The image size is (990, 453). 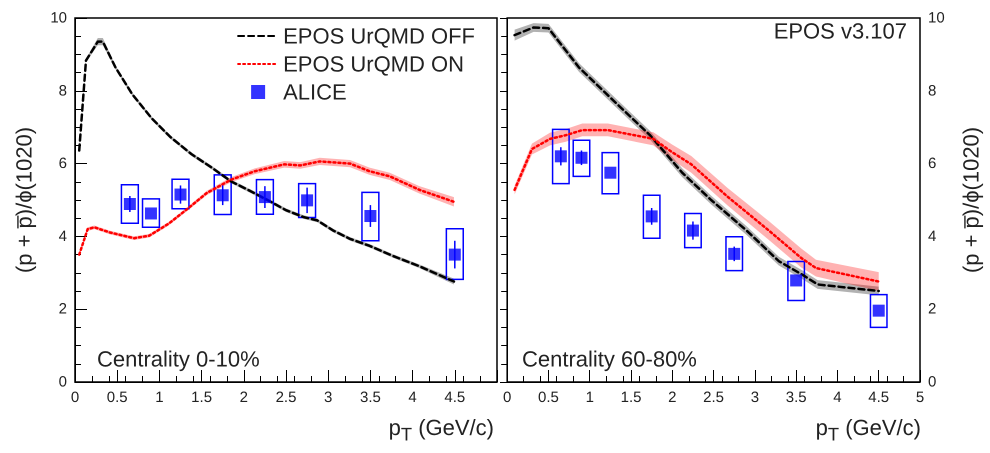 What do you see at coordinates (373, 64) in the screenshot?
I see `legend-label: EPOS UrQMD ON` at bounding box center [373, 64].